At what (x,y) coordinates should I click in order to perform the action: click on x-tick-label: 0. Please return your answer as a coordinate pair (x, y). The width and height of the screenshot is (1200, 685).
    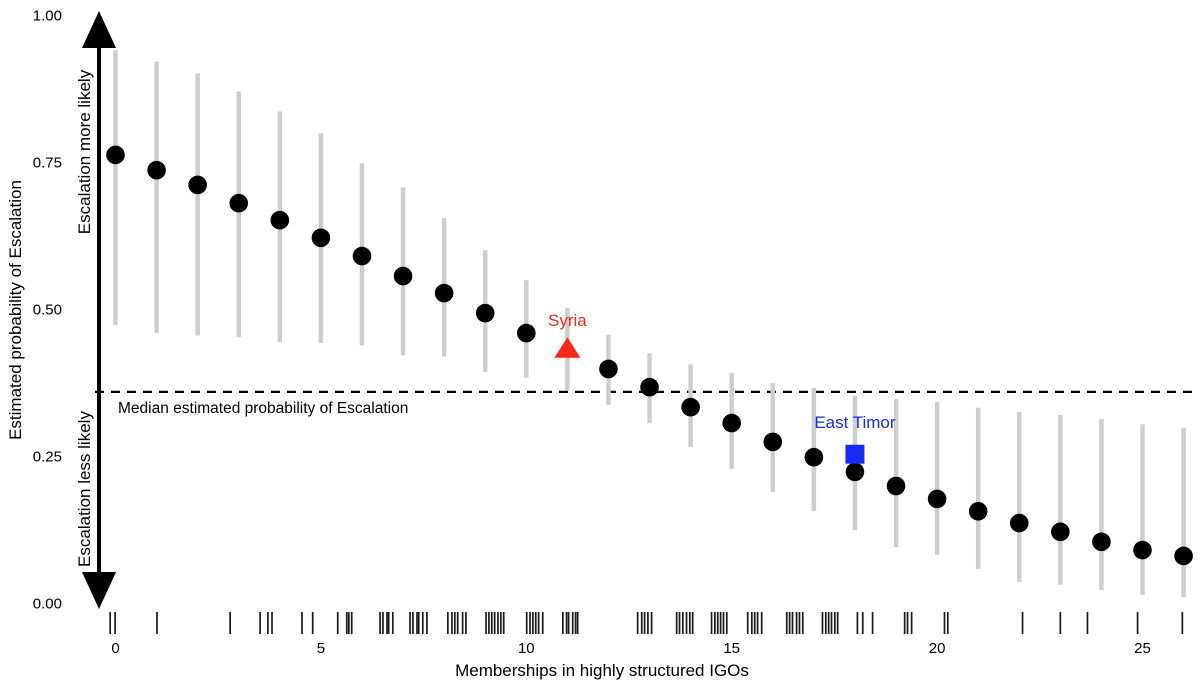
    Looking at the image, I should click on (115, 648).